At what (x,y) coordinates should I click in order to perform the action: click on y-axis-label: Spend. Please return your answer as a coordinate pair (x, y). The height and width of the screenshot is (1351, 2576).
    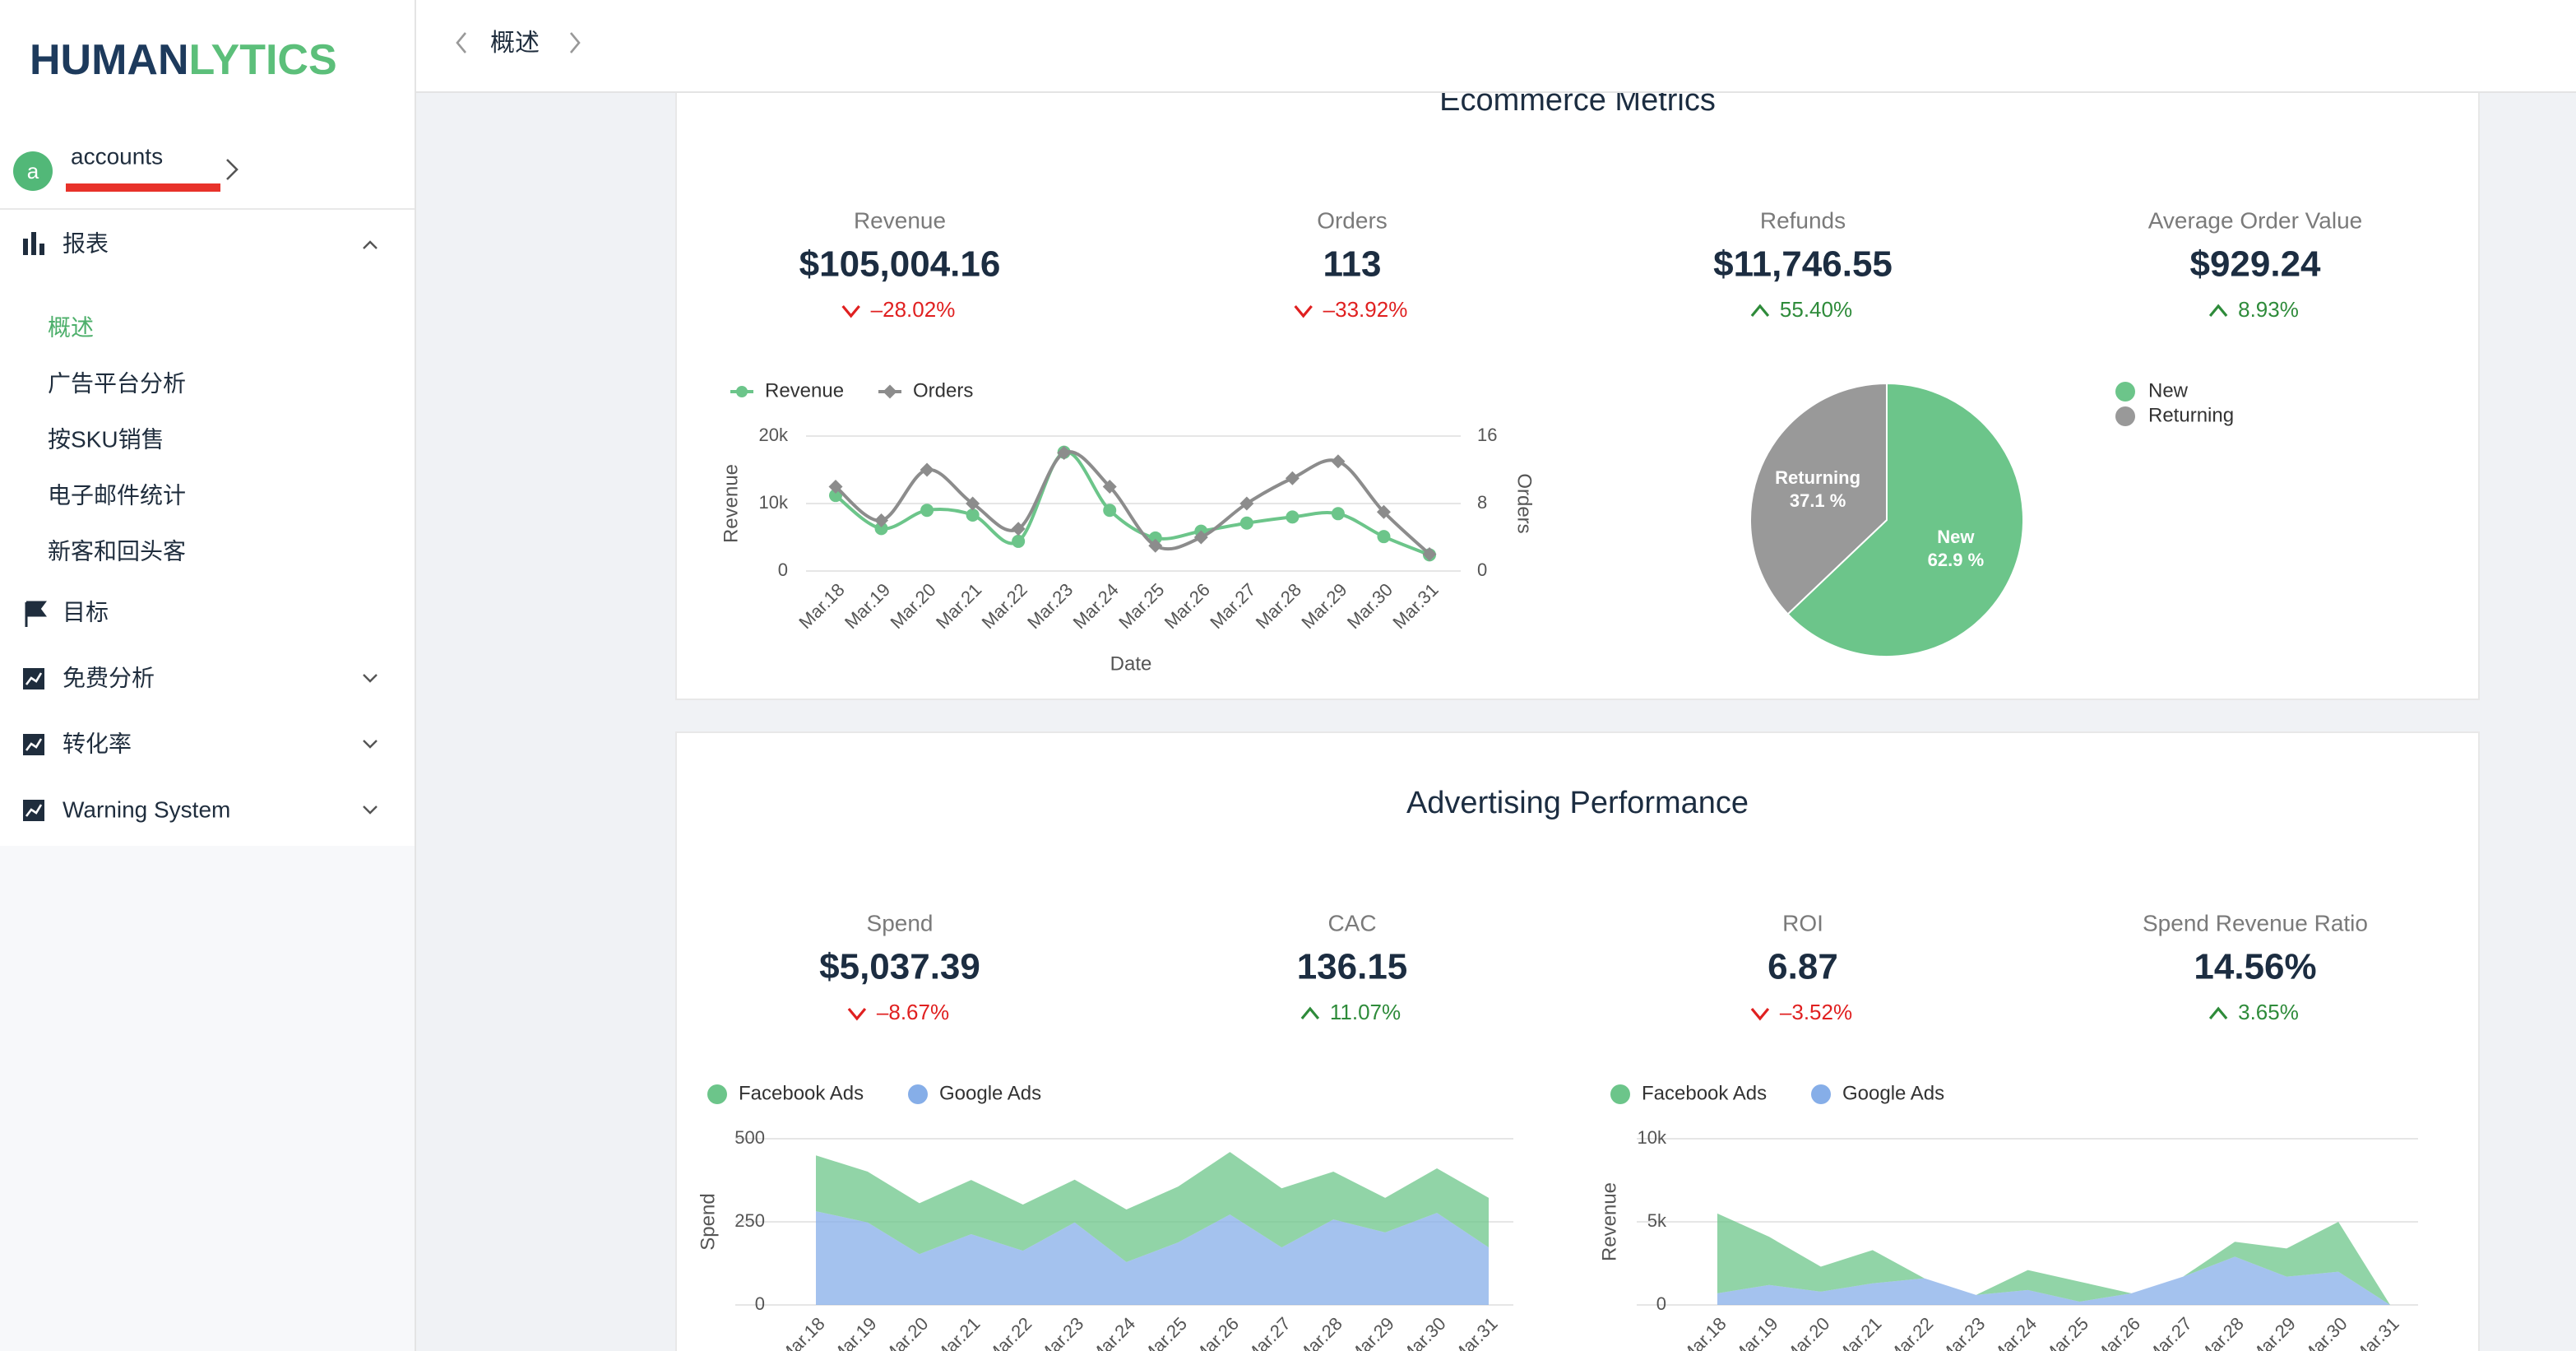
    Looking at the image, I should click on (708, 1221).